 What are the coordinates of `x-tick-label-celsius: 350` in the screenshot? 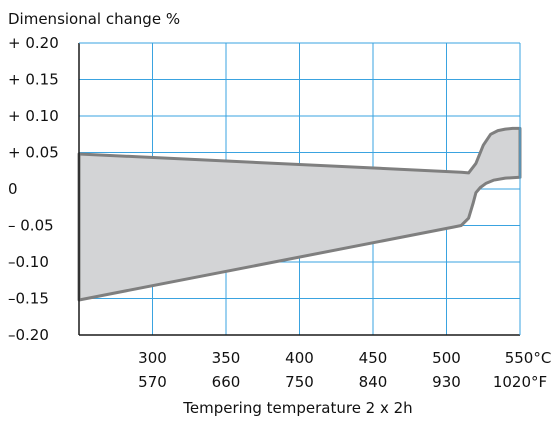 It's located at (226, 358).